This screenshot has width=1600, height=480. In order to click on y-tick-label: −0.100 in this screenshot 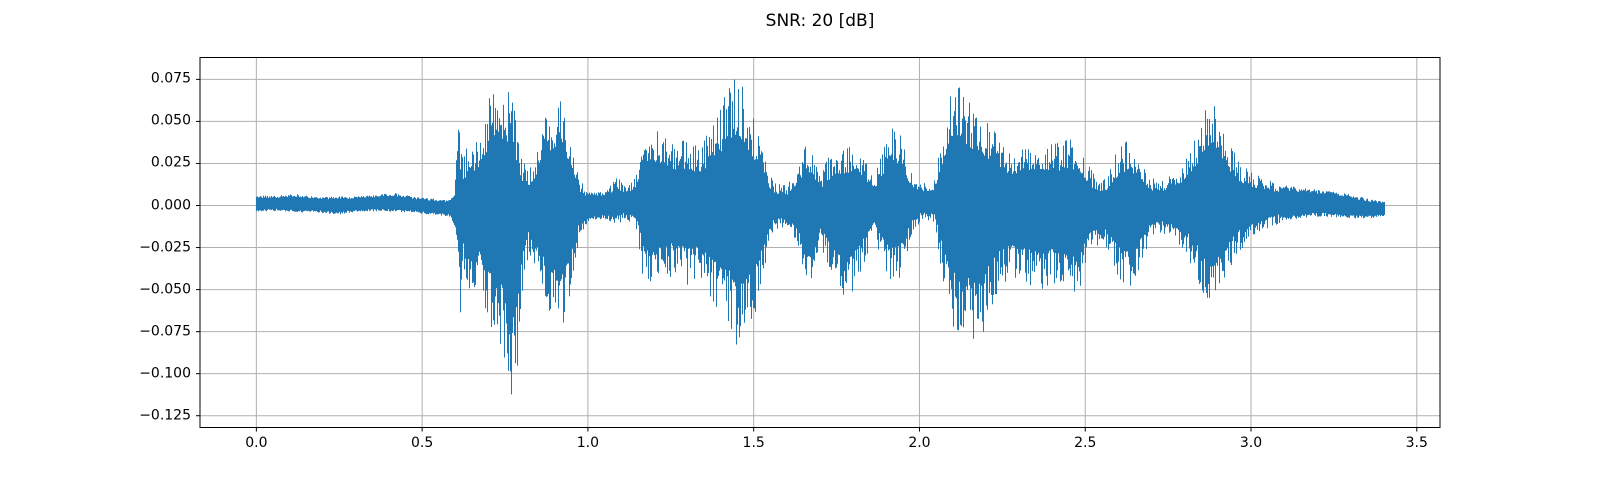, I will do `click(165, 373)`.